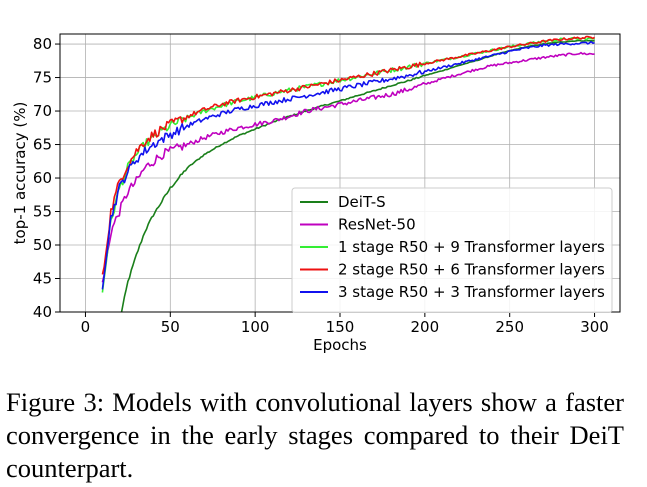 Image resolution: width=647 pixels, height=487 pixels. What do you see at coordinates (42, 245) in the screenshot?
I see `y-tick-label: 50` at bounding box center [42, 245].